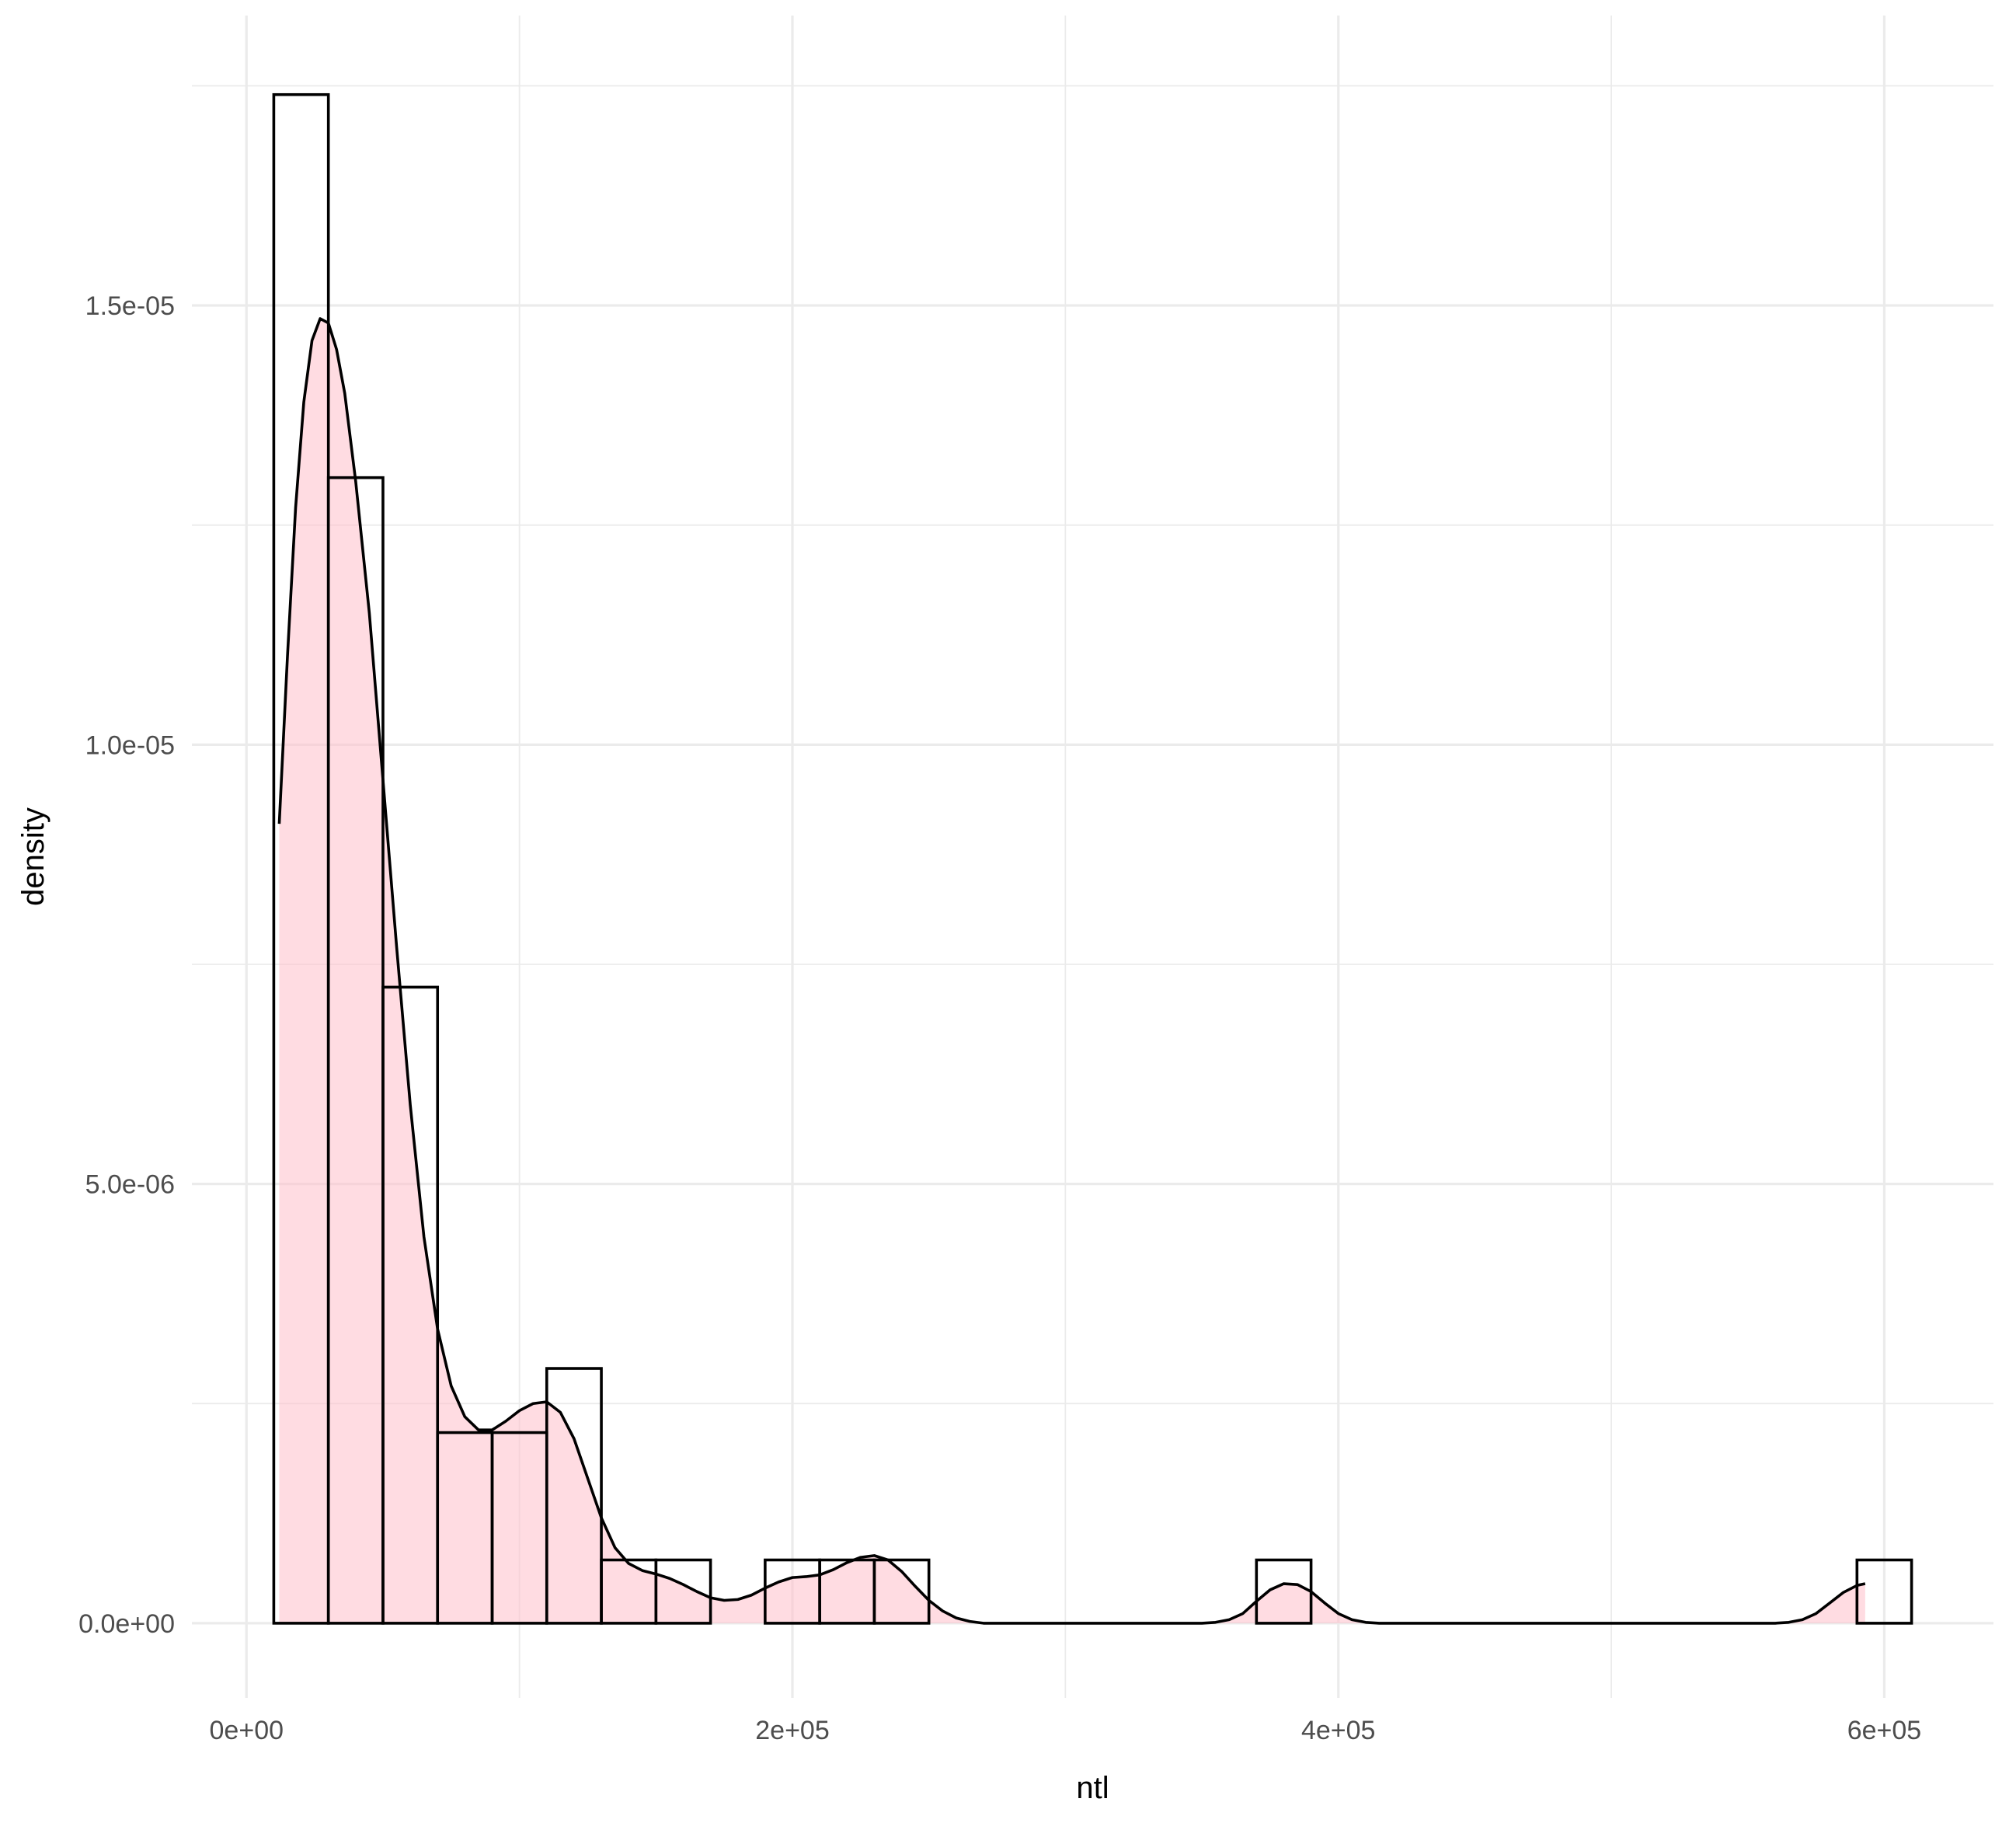 The image size is (2016, 1823). Describe the element at coordinates (33, 856) in the screenshot. I see `y-axis-title: density` at that location.